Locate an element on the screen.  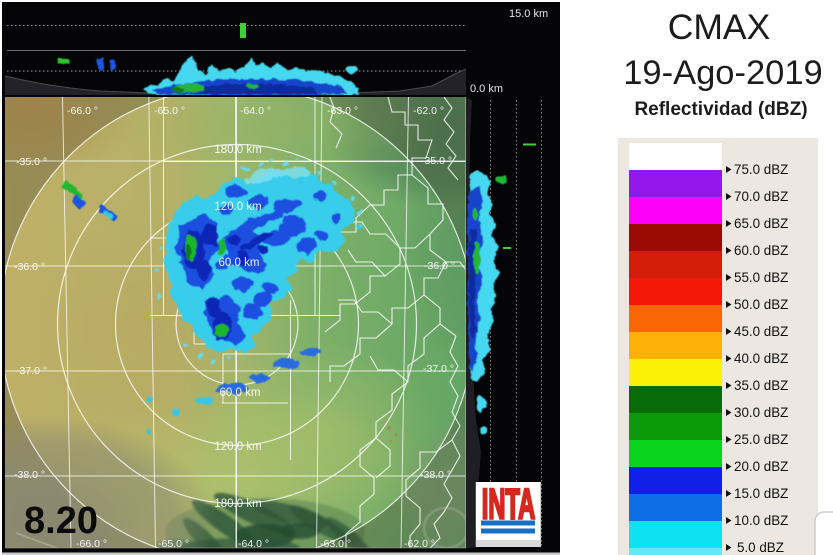
svg-text: 40.0 dBZ is located at coordinates (761, 358).